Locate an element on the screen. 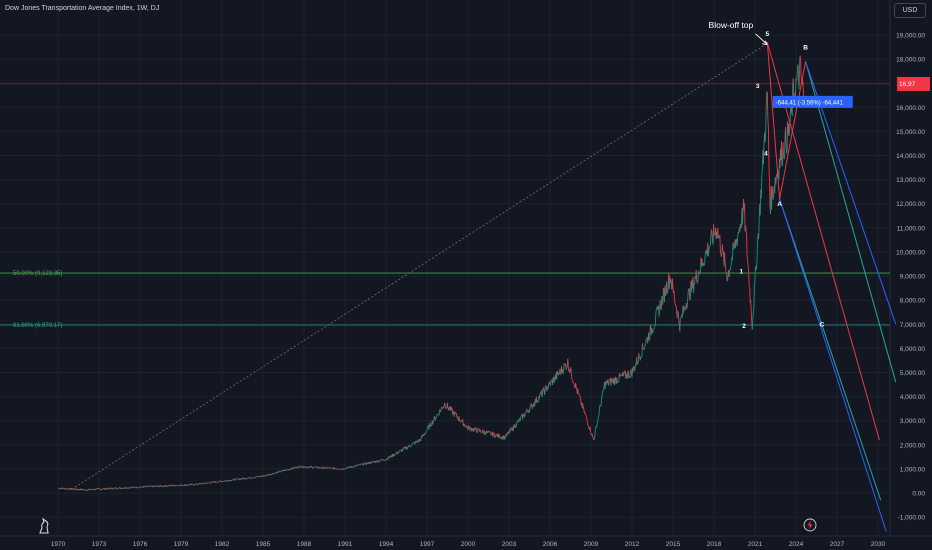 The width and height of the screenshot is (932, 550). x-tick-label: 2027 is located at coordinates (837, 544).